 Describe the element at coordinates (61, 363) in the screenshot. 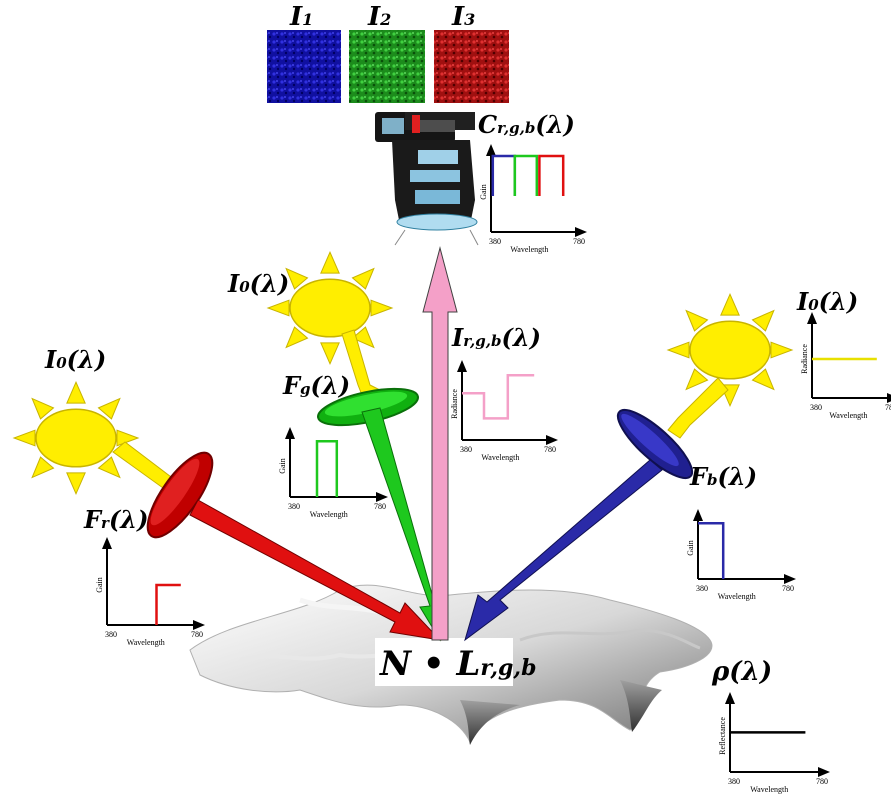

I see `source-left-label-subscript: 0` at that location.